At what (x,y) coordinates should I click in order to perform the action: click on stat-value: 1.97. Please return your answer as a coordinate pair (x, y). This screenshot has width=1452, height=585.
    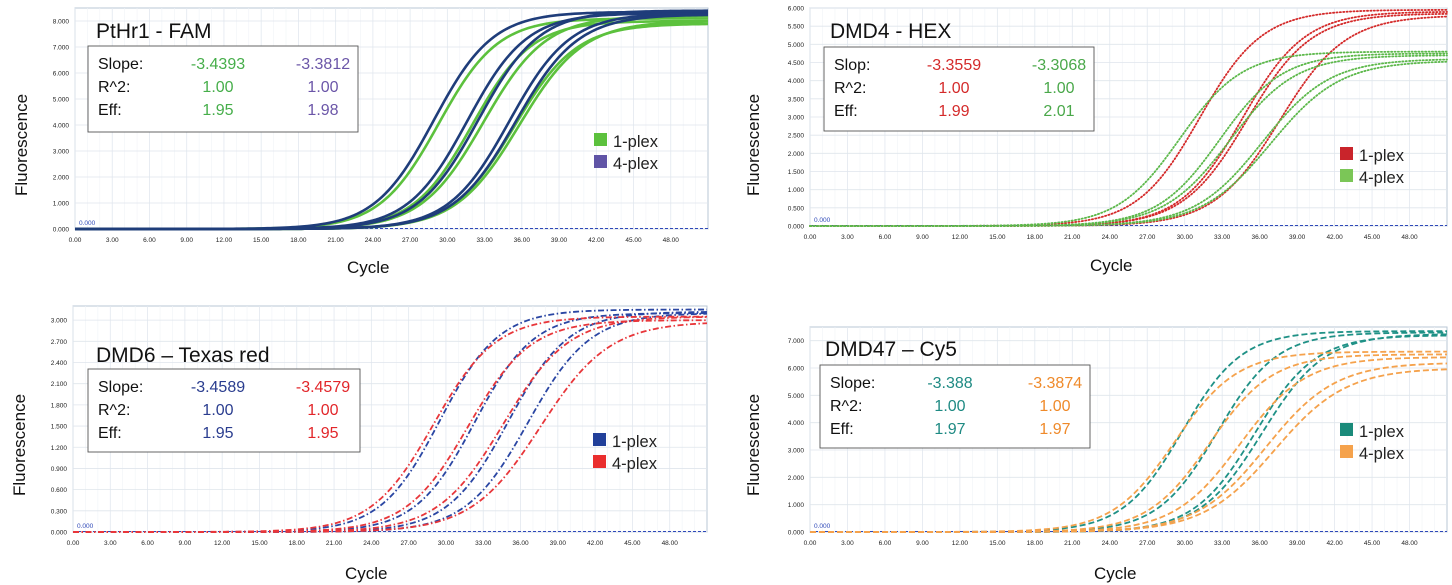
    Looking at the image, I should click on (949, 429).